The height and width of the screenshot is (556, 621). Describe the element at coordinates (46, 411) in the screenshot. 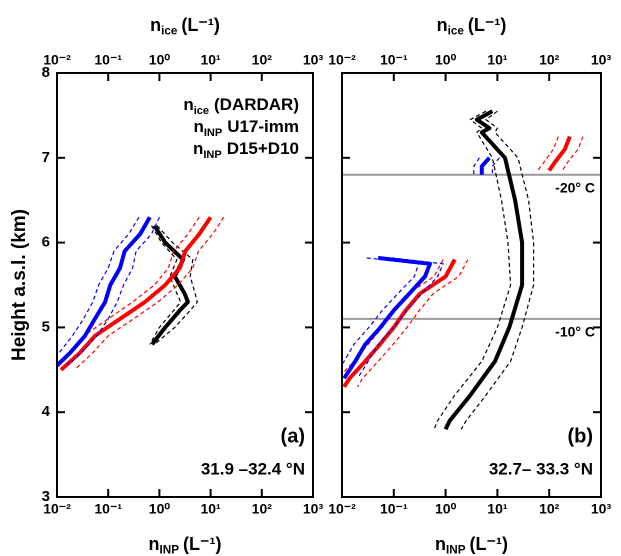

I see `y-tick-label: 4` at that location.